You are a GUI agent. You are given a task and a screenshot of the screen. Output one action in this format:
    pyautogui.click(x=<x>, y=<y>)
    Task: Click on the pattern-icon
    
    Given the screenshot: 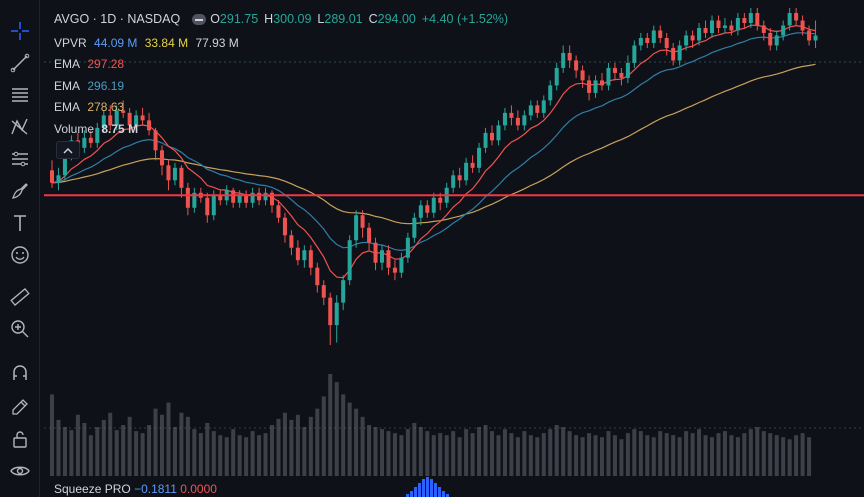 What is the action you would take?
    pyautogui.click(x=20, y=127)
    